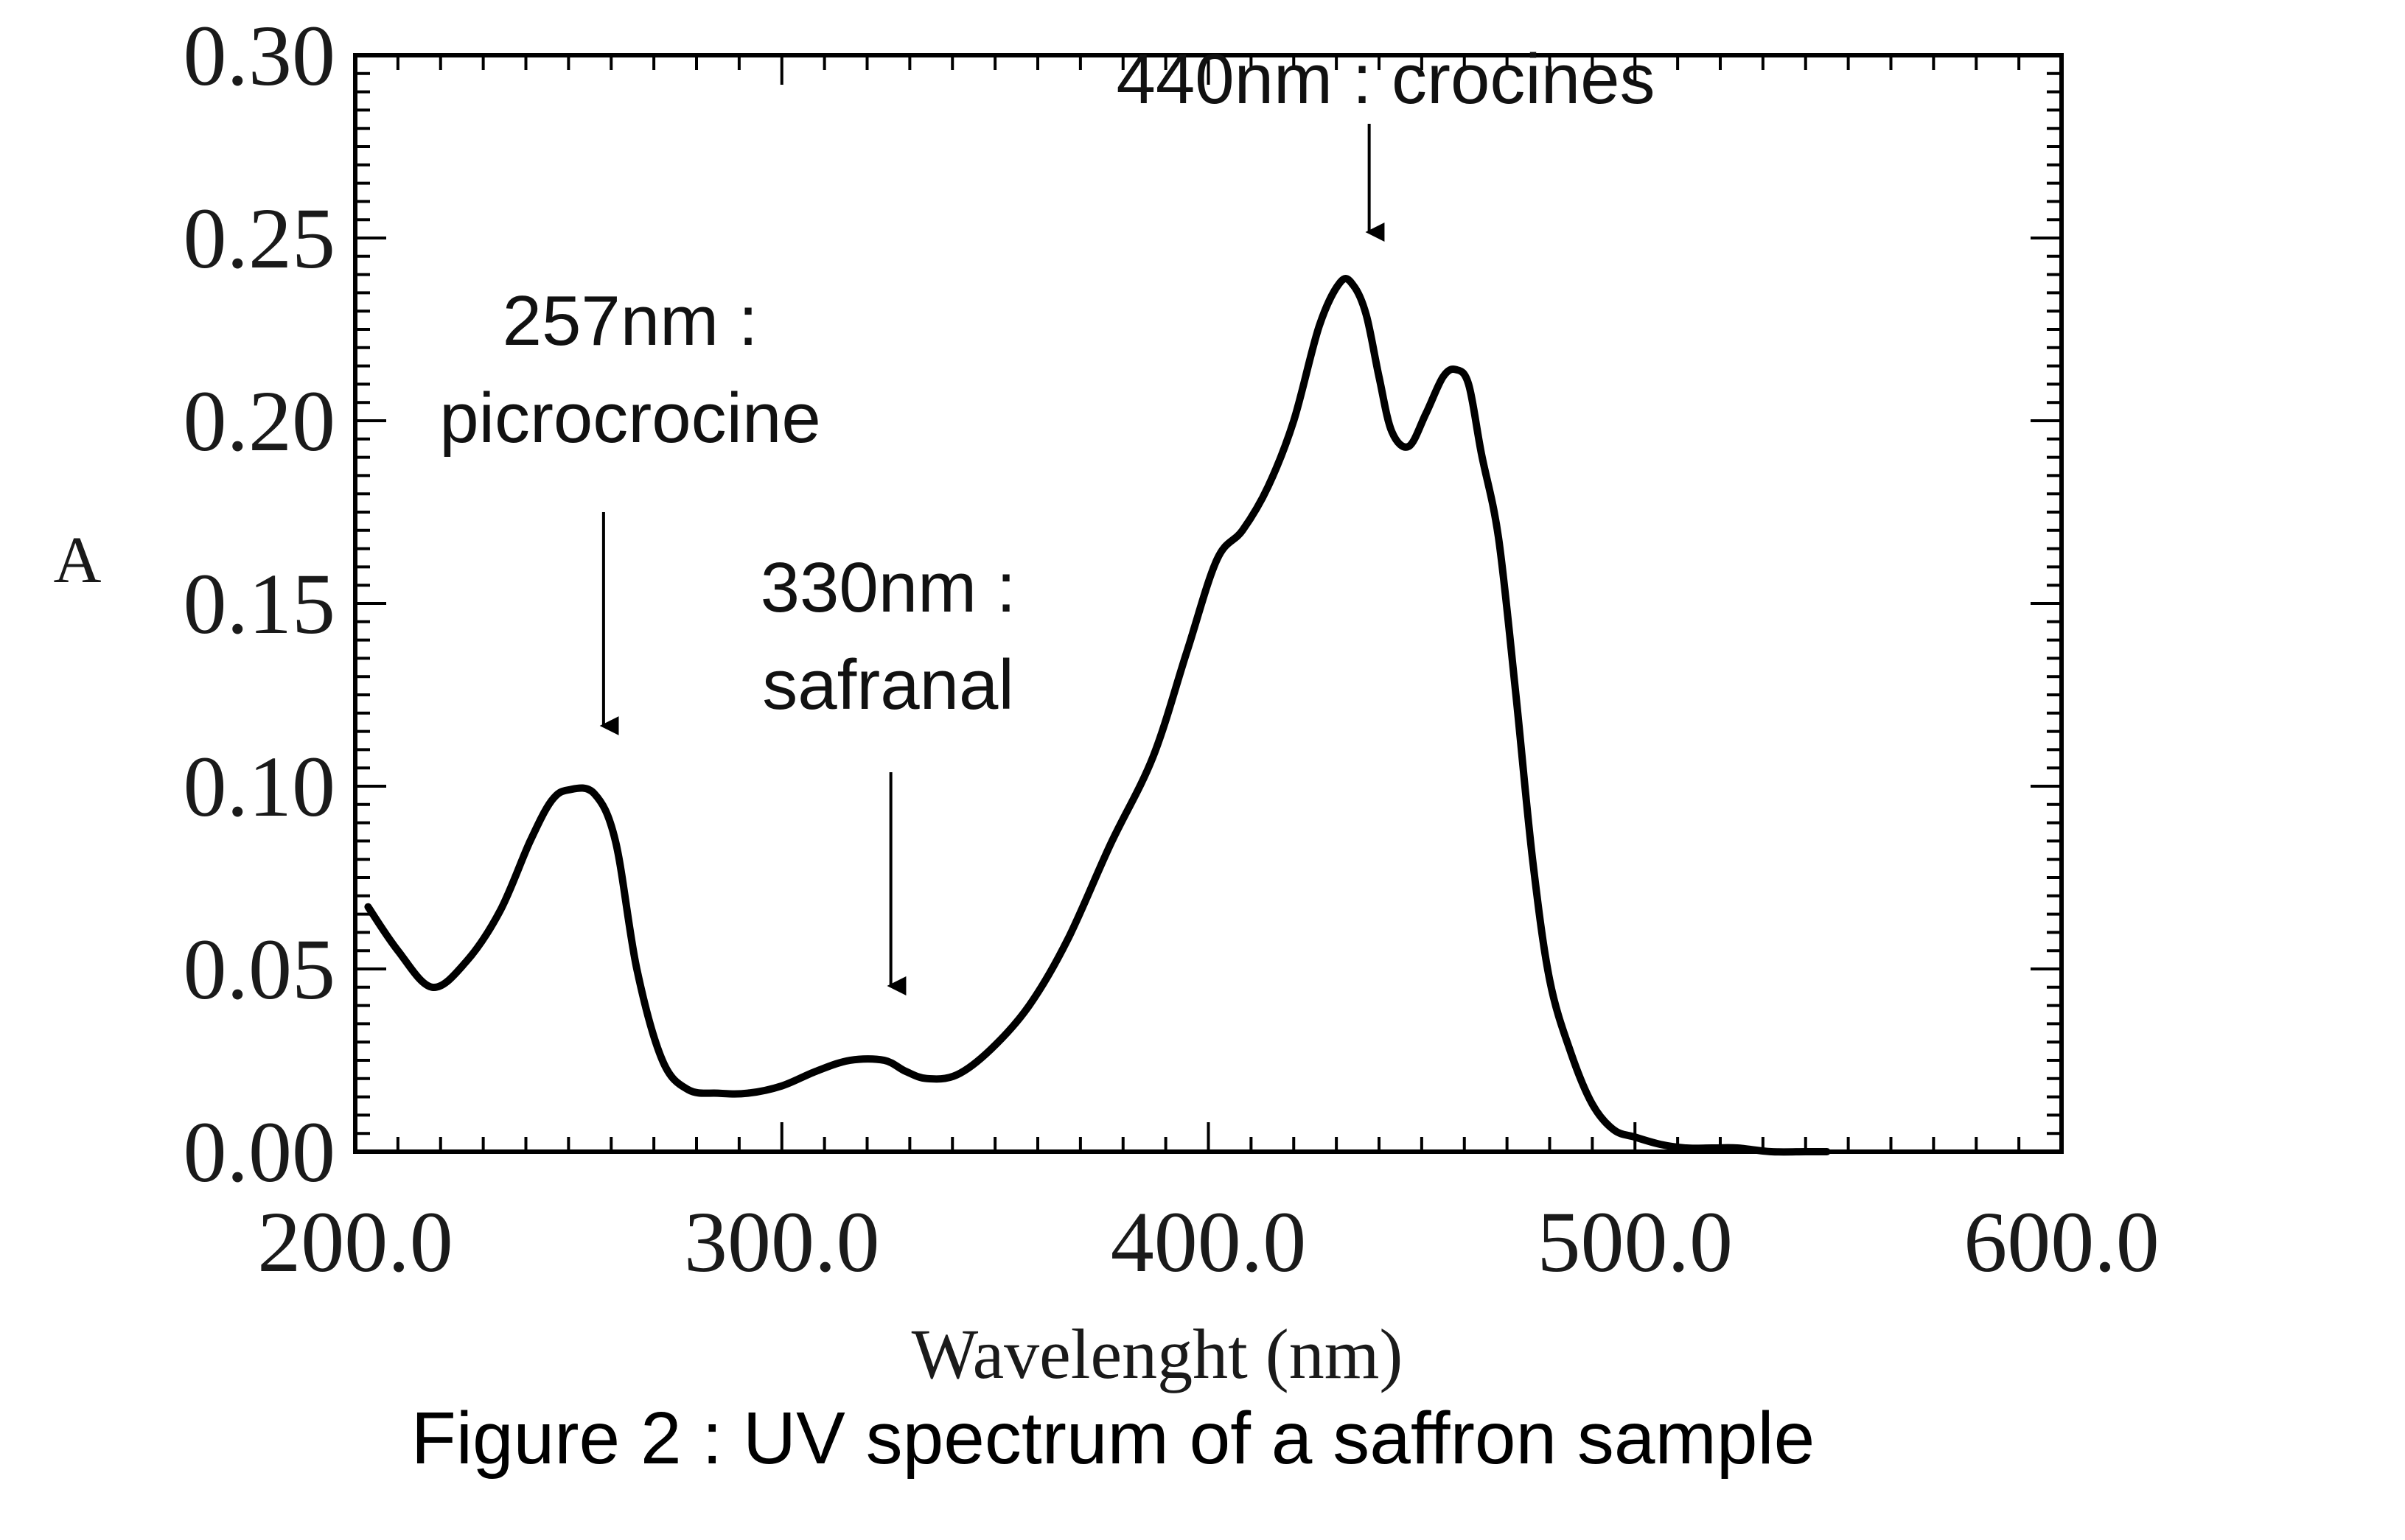 The height and width of the screenshot is (1540, 2405). Describe the element at coordinates (782, 1242) in the screenshot. I see `x-tick-label: 300.0` at that location.